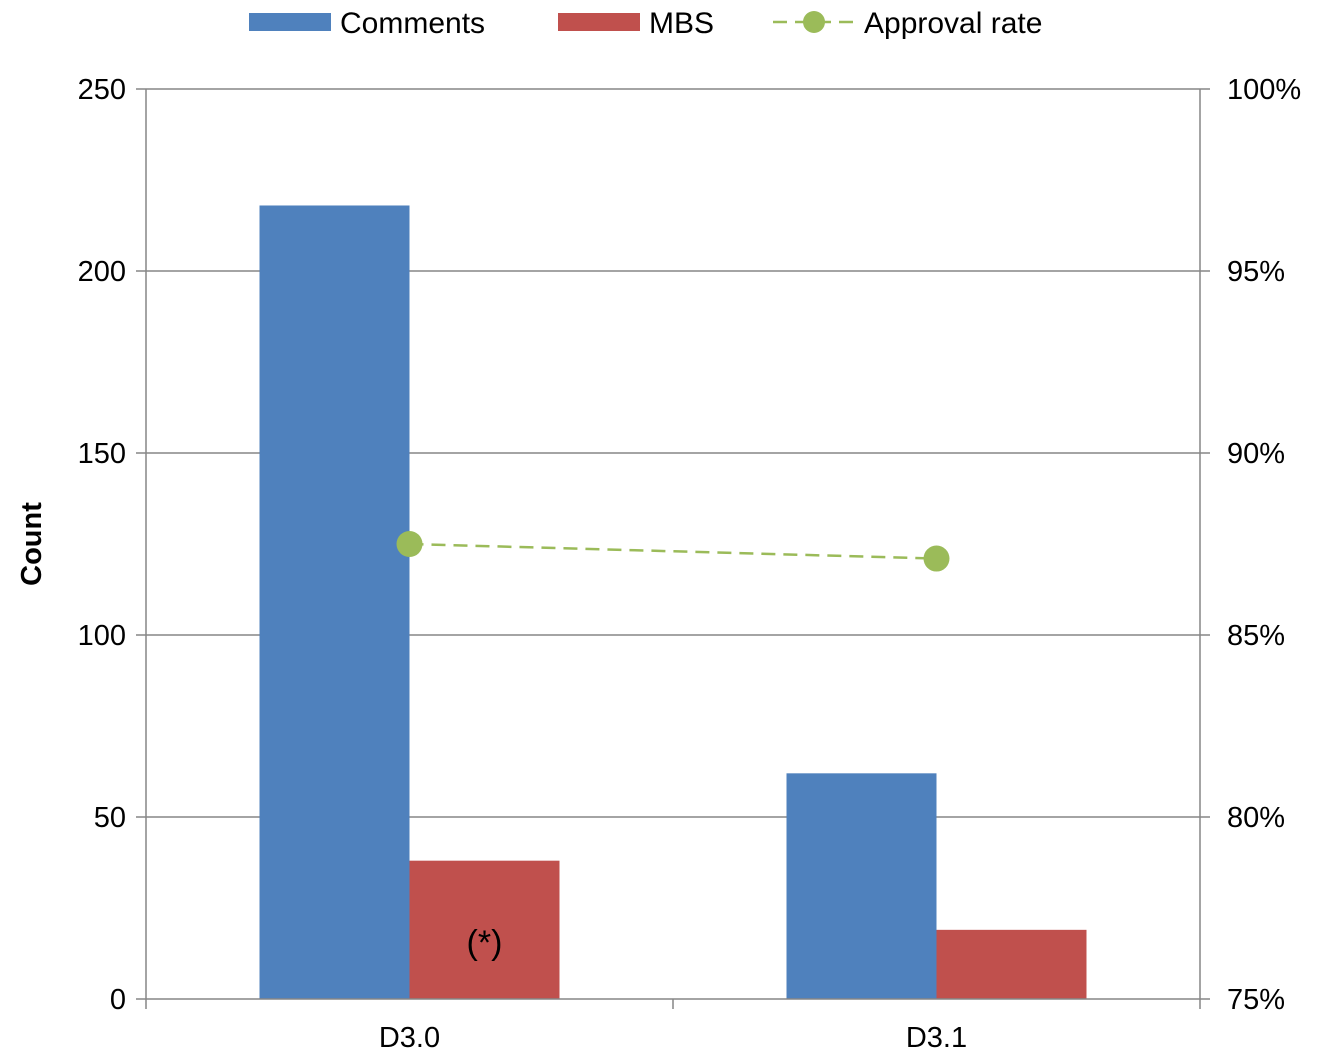 This screenshot has width=1329, height=1061. I want to click on legend-label-comments: Comments, so click(412, 23).